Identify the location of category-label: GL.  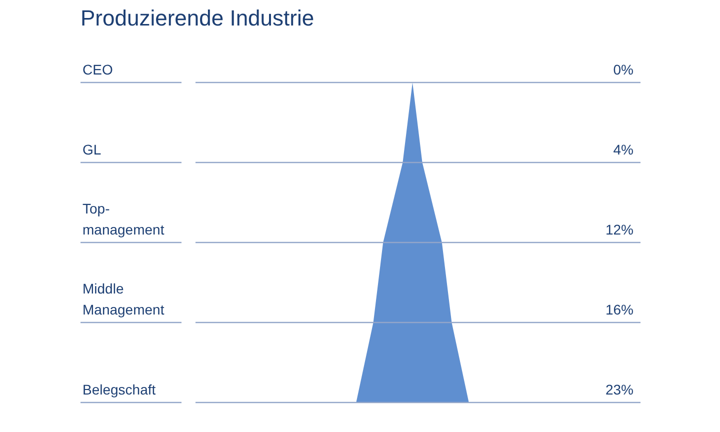
(92, 150).